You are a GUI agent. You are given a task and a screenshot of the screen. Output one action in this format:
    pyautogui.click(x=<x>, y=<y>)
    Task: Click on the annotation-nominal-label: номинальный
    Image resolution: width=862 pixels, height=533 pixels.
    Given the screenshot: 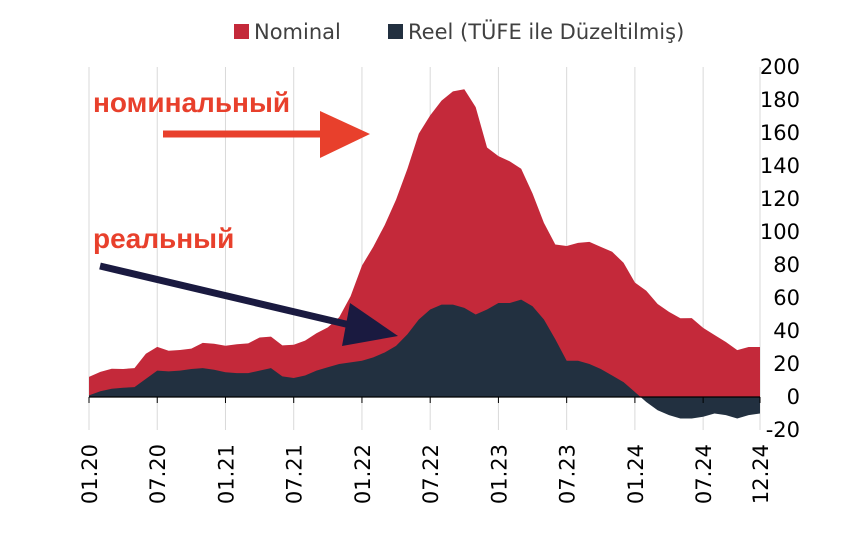 What is the action you would take?
    pyautogui.click(x=191, y=102)
    